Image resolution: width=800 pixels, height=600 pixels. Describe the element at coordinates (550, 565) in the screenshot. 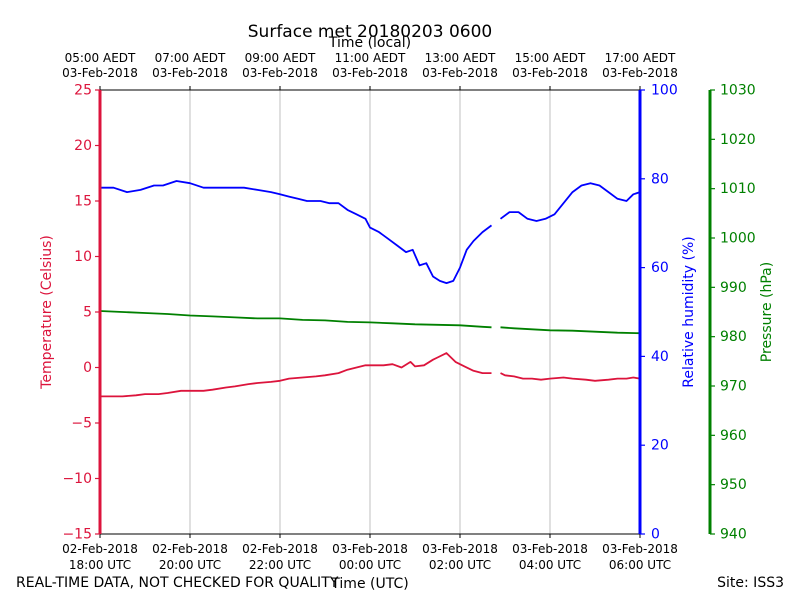

I see `bottom-tick-time: 04:00 UTC` at that location.